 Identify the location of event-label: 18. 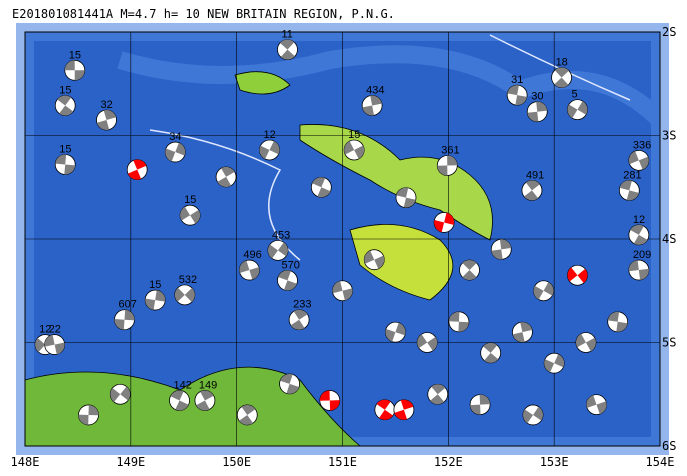
(562, 63).